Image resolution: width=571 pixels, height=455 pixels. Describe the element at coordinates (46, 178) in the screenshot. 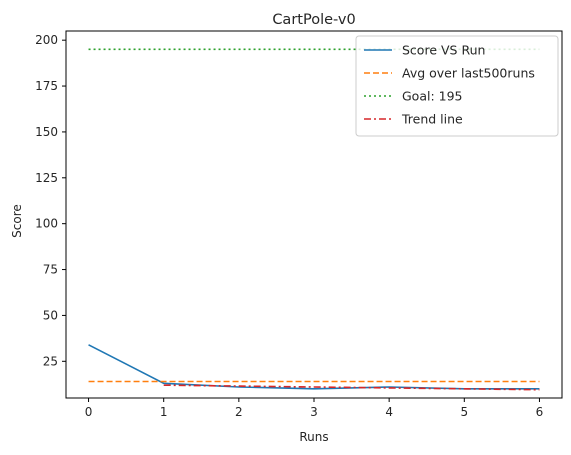

I see `y-tick-label: 125` at that location.